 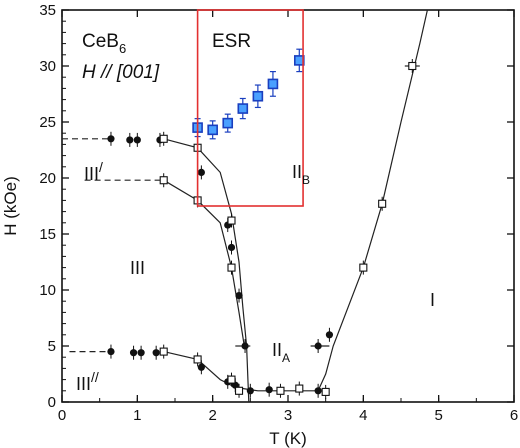 I want to click on y-tick-label: 5, so click(x=52, y=346).